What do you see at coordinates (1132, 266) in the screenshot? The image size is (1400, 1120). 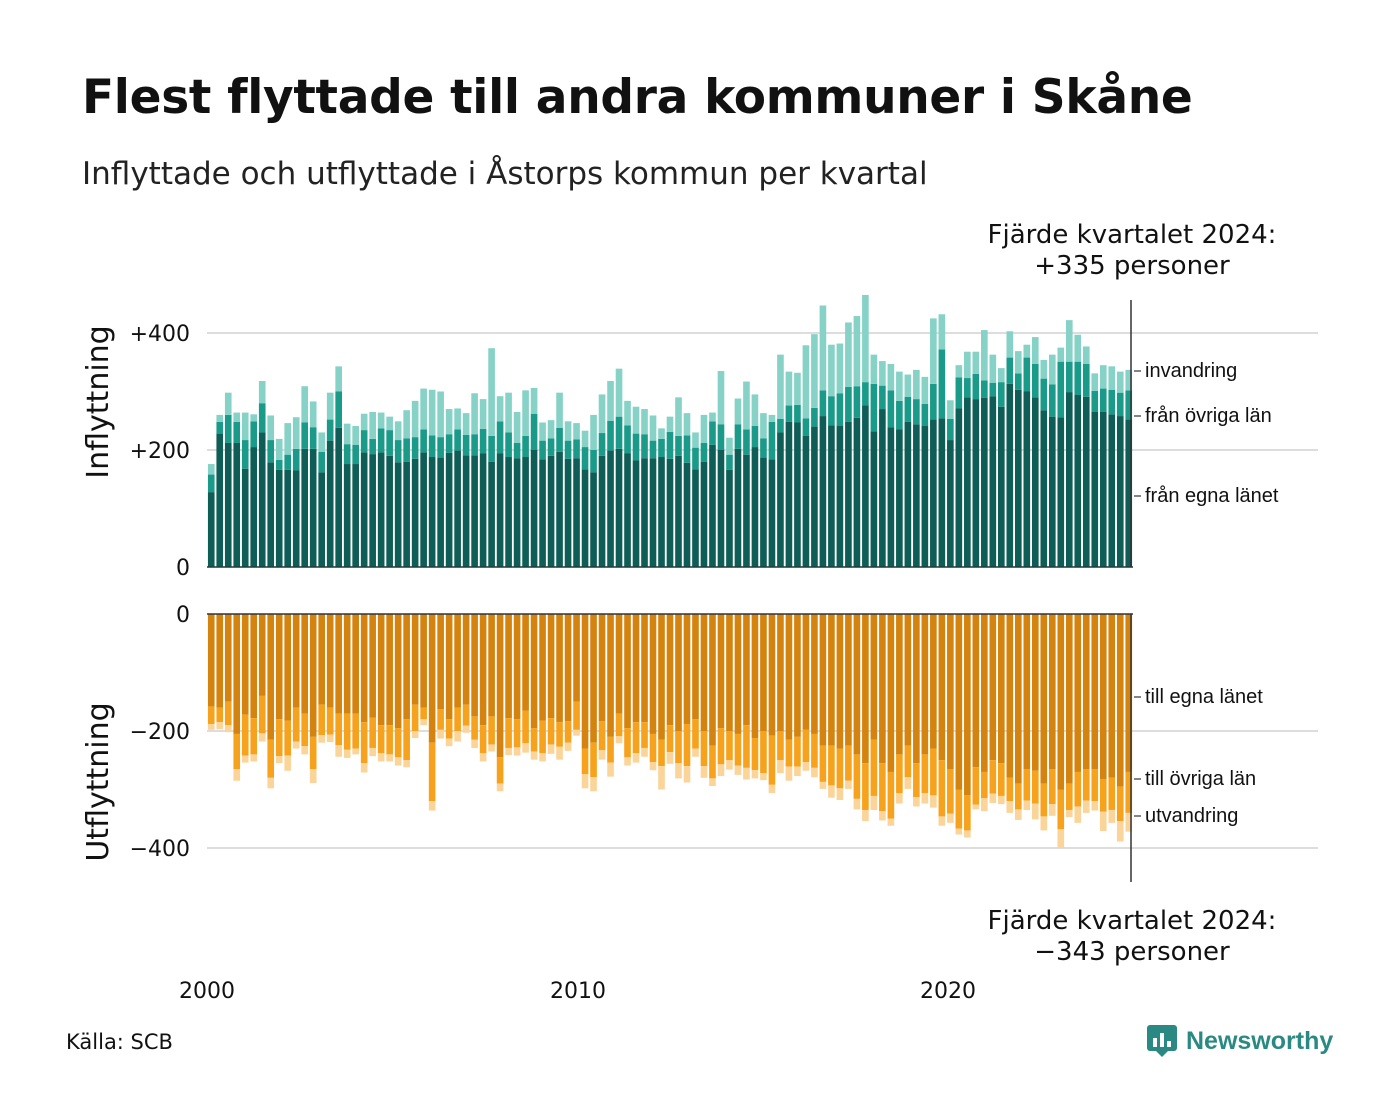 I see `annotation-top-line2: +335 personer` at bounding box center [1132, 266].